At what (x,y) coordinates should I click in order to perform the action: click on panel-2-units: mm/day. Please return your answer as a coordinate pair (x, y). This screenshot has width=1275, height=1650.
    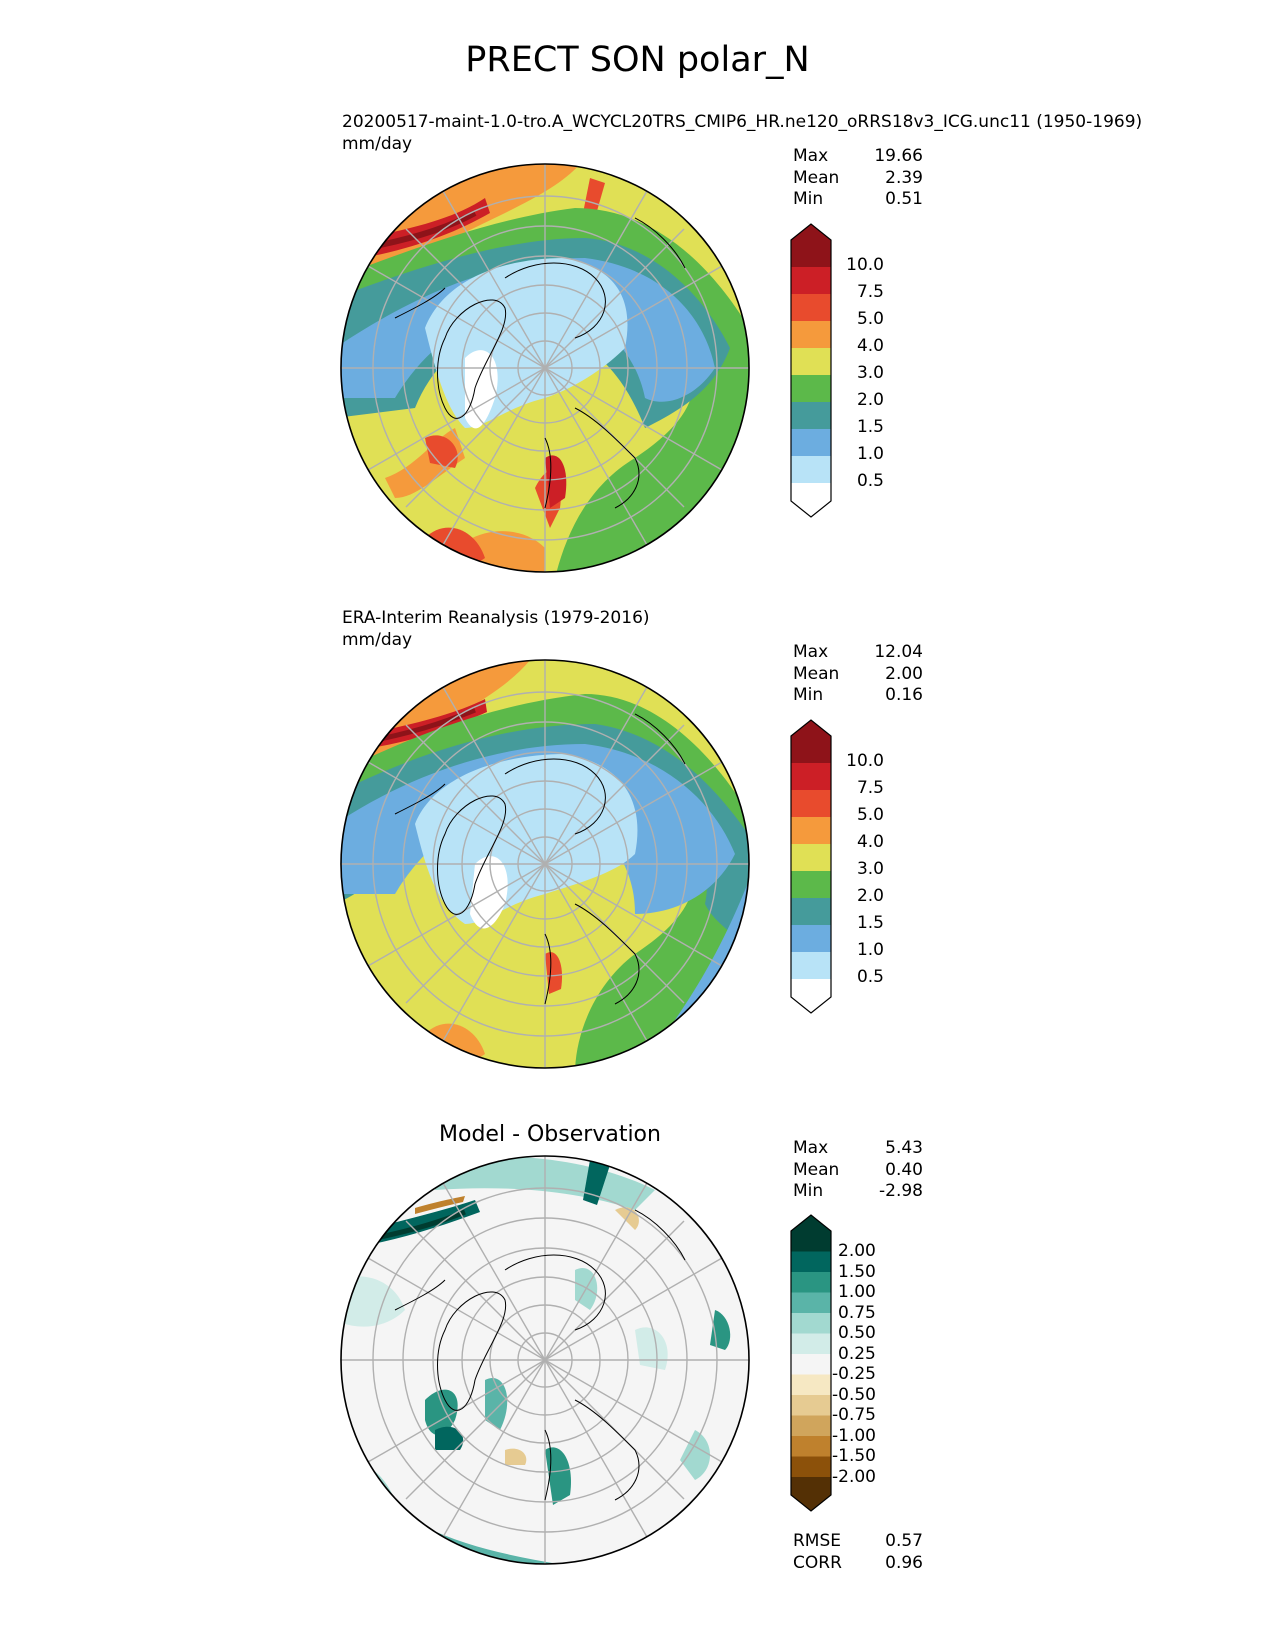
    Looking at the image, I should click on (377, 640).